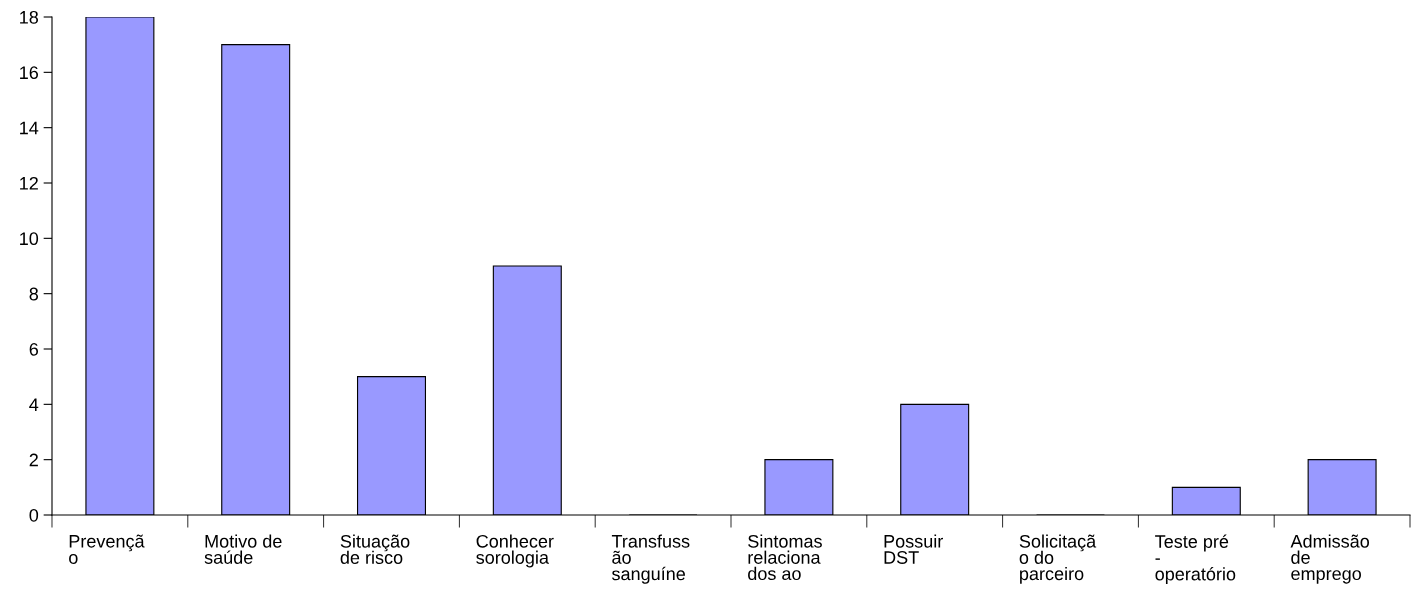 The image size is (1416, 615). I want to click on y-tick-label: 10, so click(29, 239).